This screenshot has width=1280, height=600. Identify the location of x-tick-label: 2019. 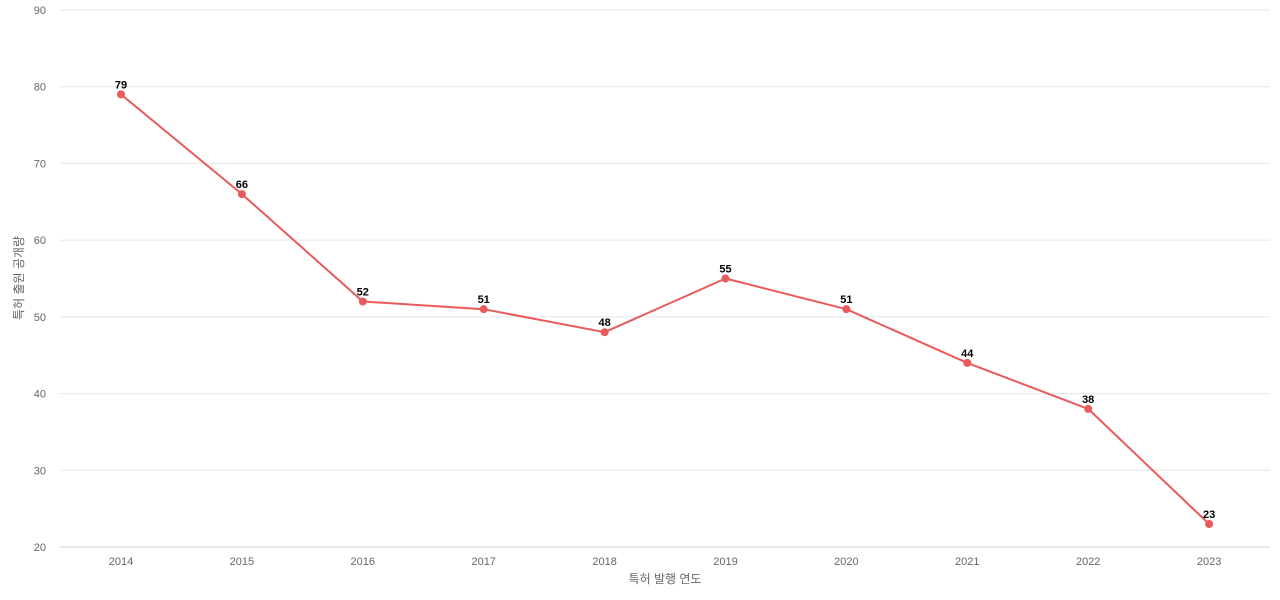
(725, 562).